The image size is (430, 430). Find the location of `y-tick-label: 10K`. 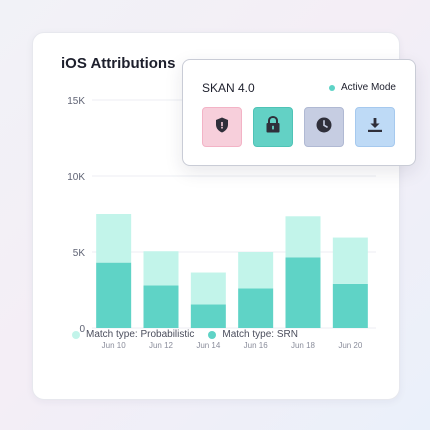

y-tick-label: 10K is located at coordinates (76, 177).